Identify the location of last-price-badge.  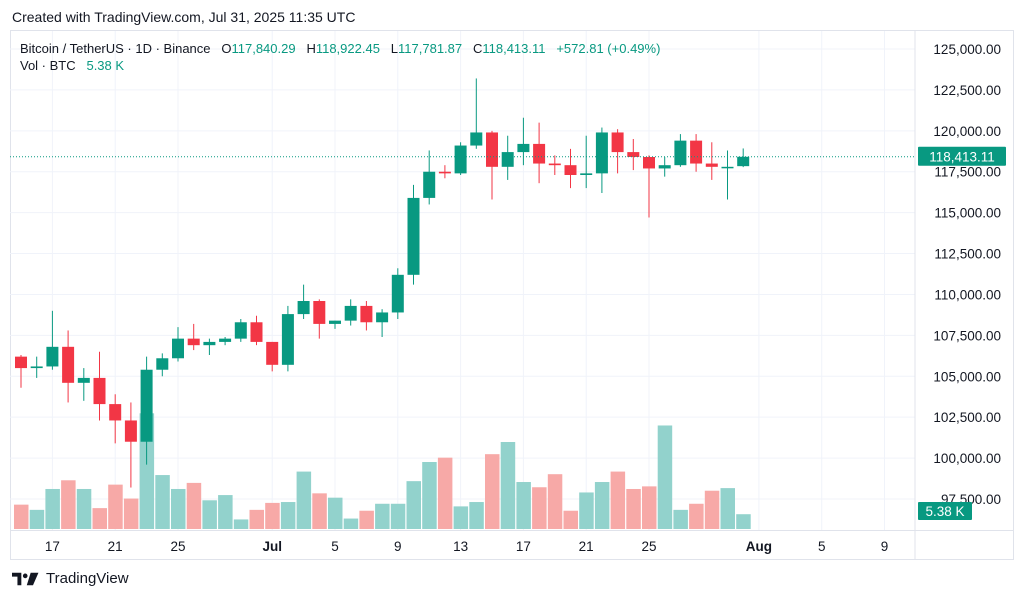
(962, 156).